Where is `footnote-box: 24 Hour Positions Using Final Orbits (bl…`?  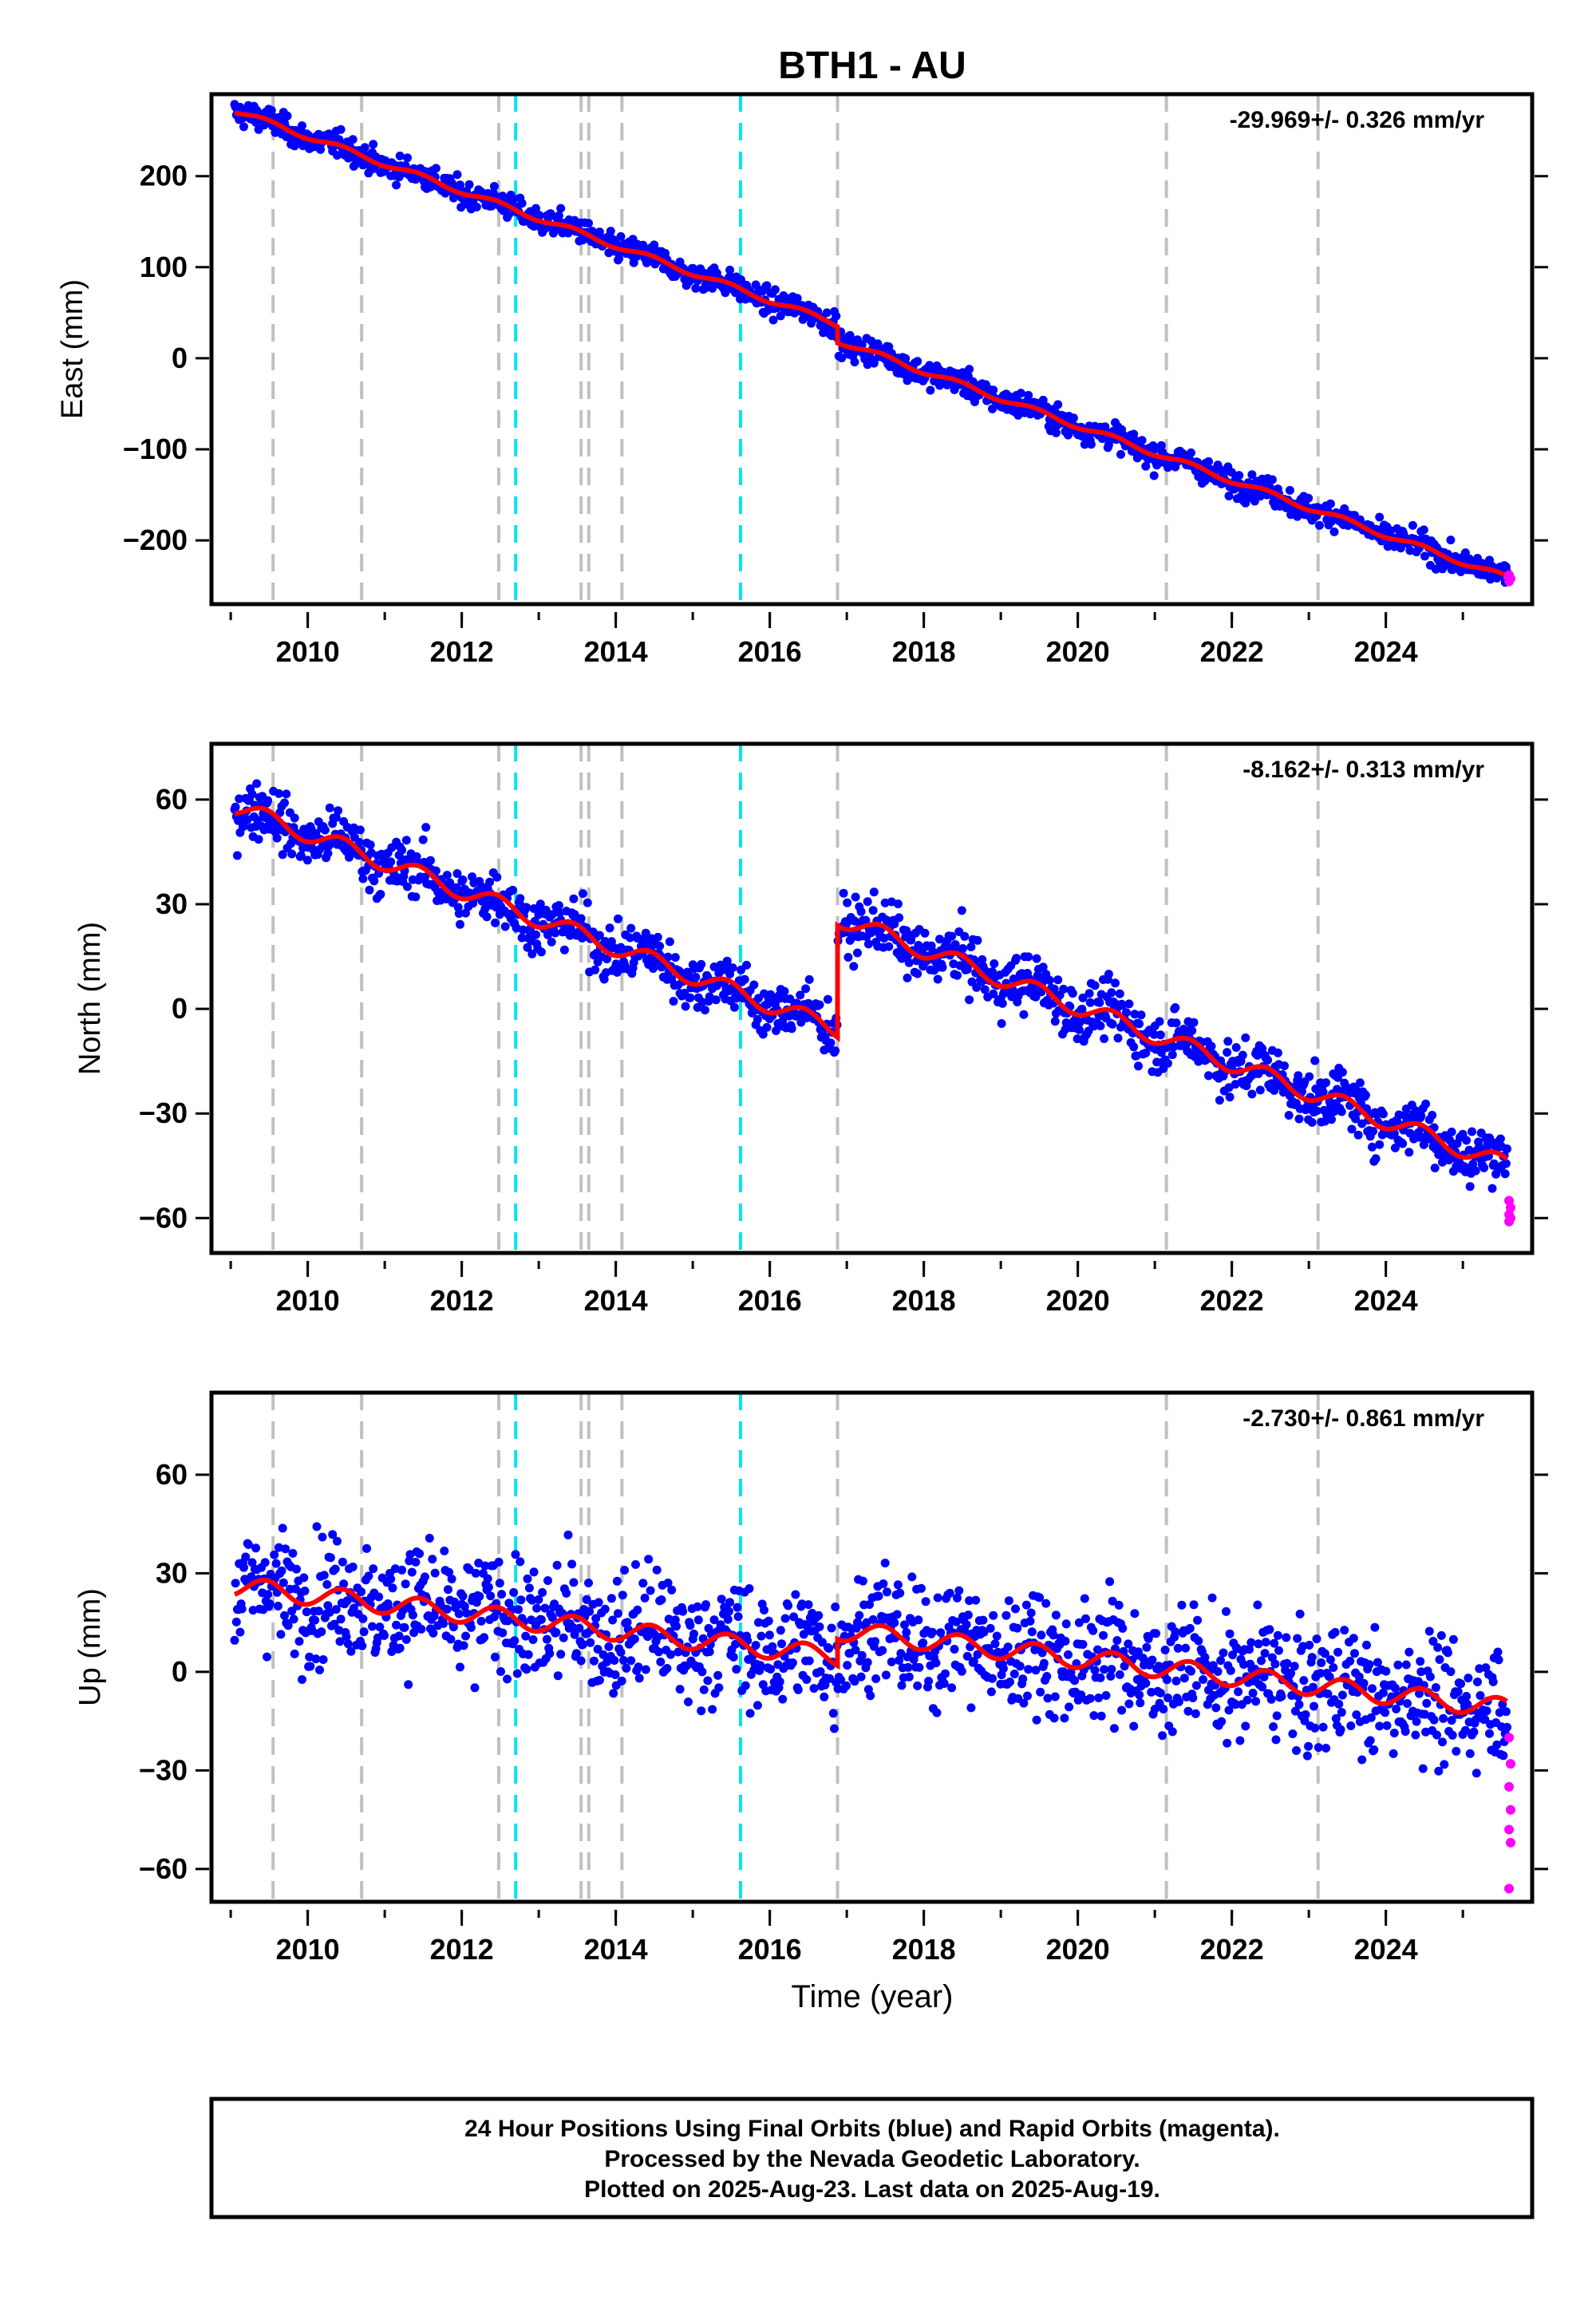 footnote-box: 24 Hour Positions Using Final Orbits (bl… is located at coordinates (872, 2158).